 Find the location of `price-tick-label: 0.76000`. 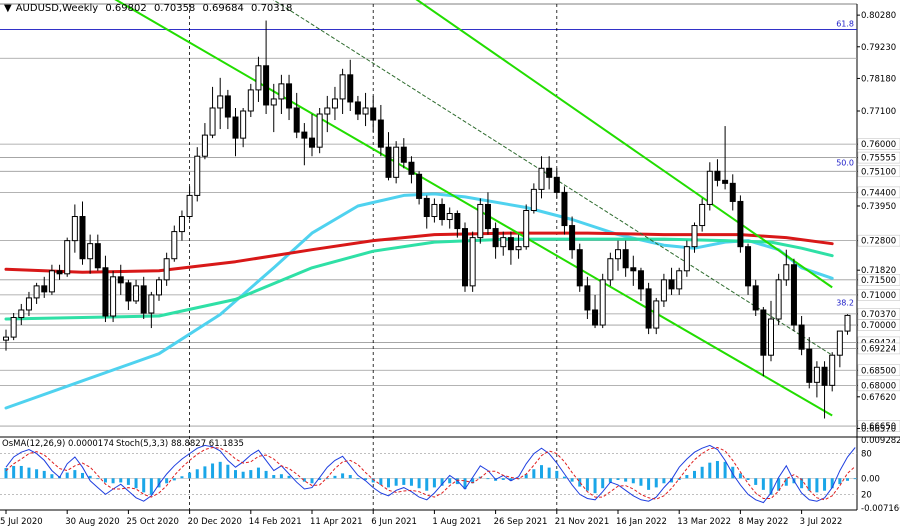

price-tick-label: 0.76000 is located at coordinates (878, 145).